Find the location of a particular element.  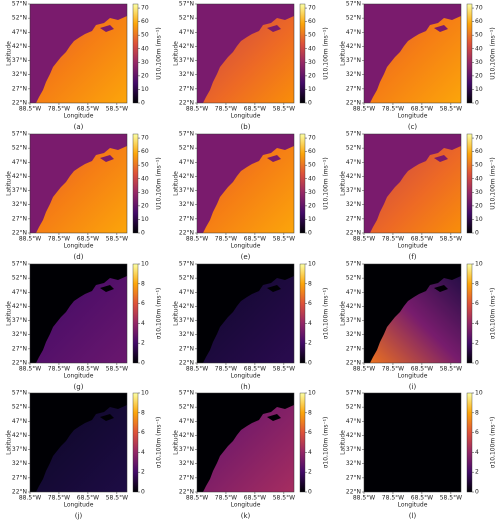

colorbar-tick-label: 6 is located at coordinates (477, 432).